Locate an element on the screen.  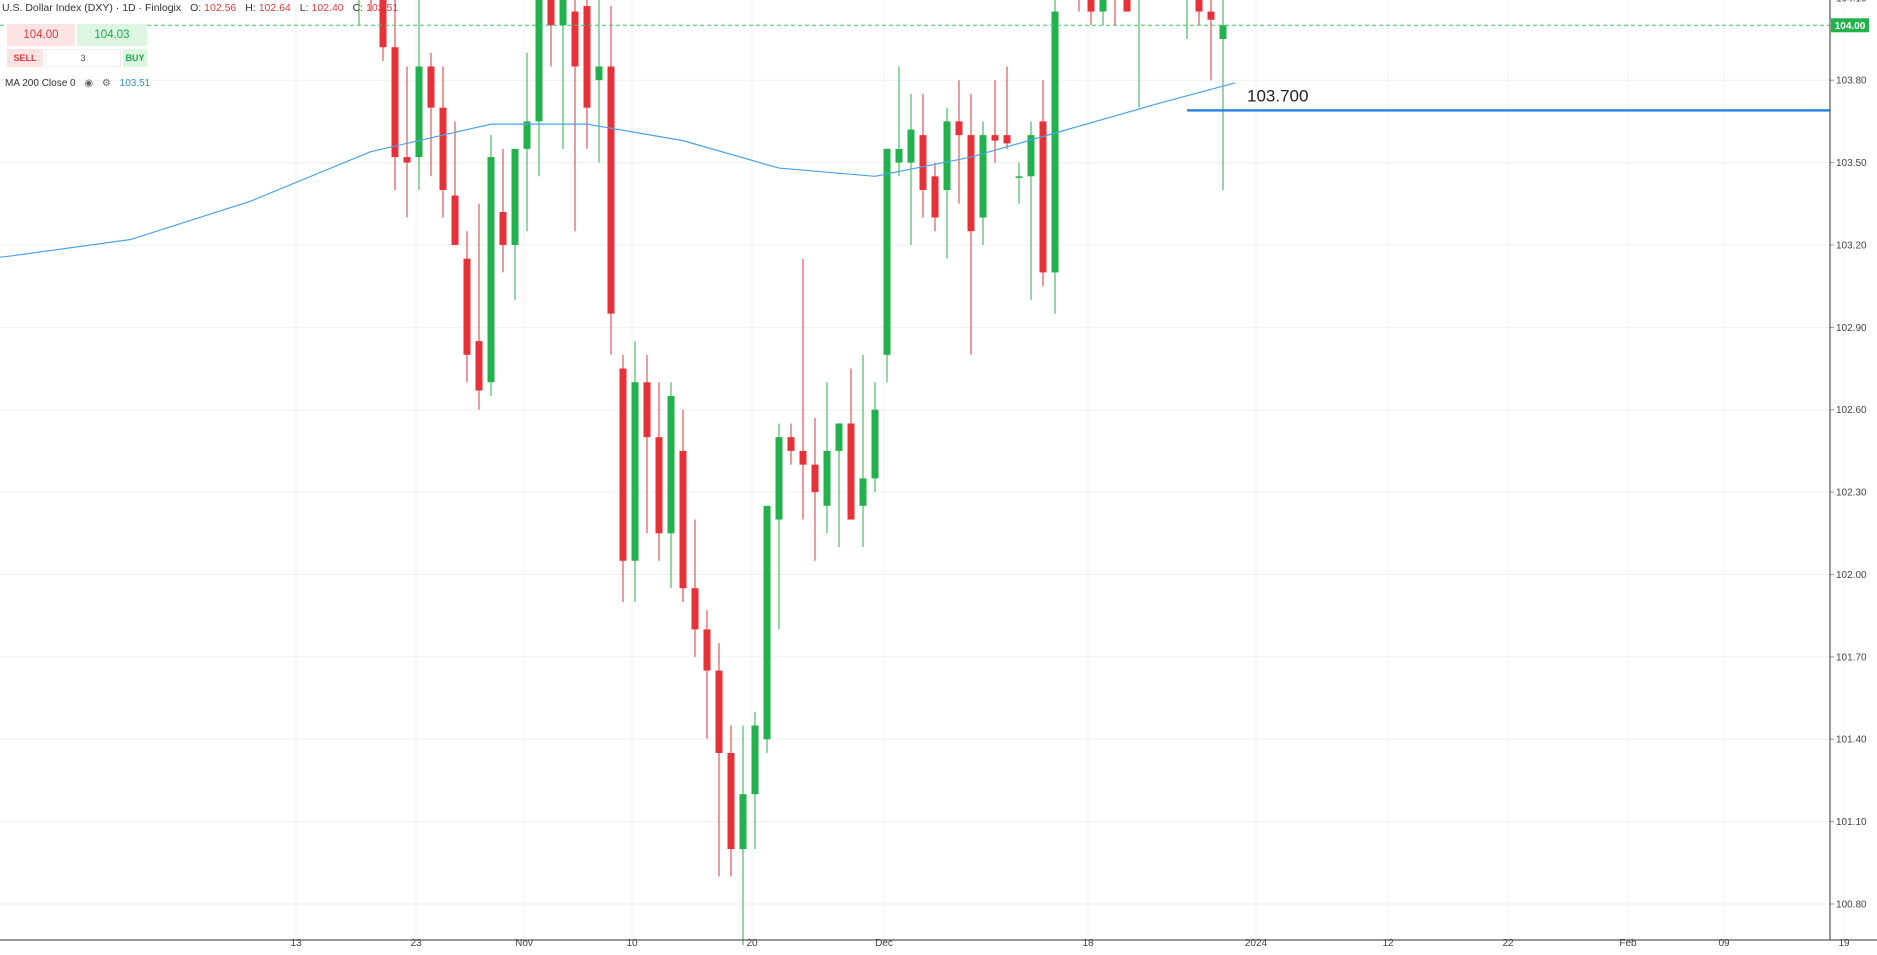
open-label: O: is located at coordinates (196, 8).